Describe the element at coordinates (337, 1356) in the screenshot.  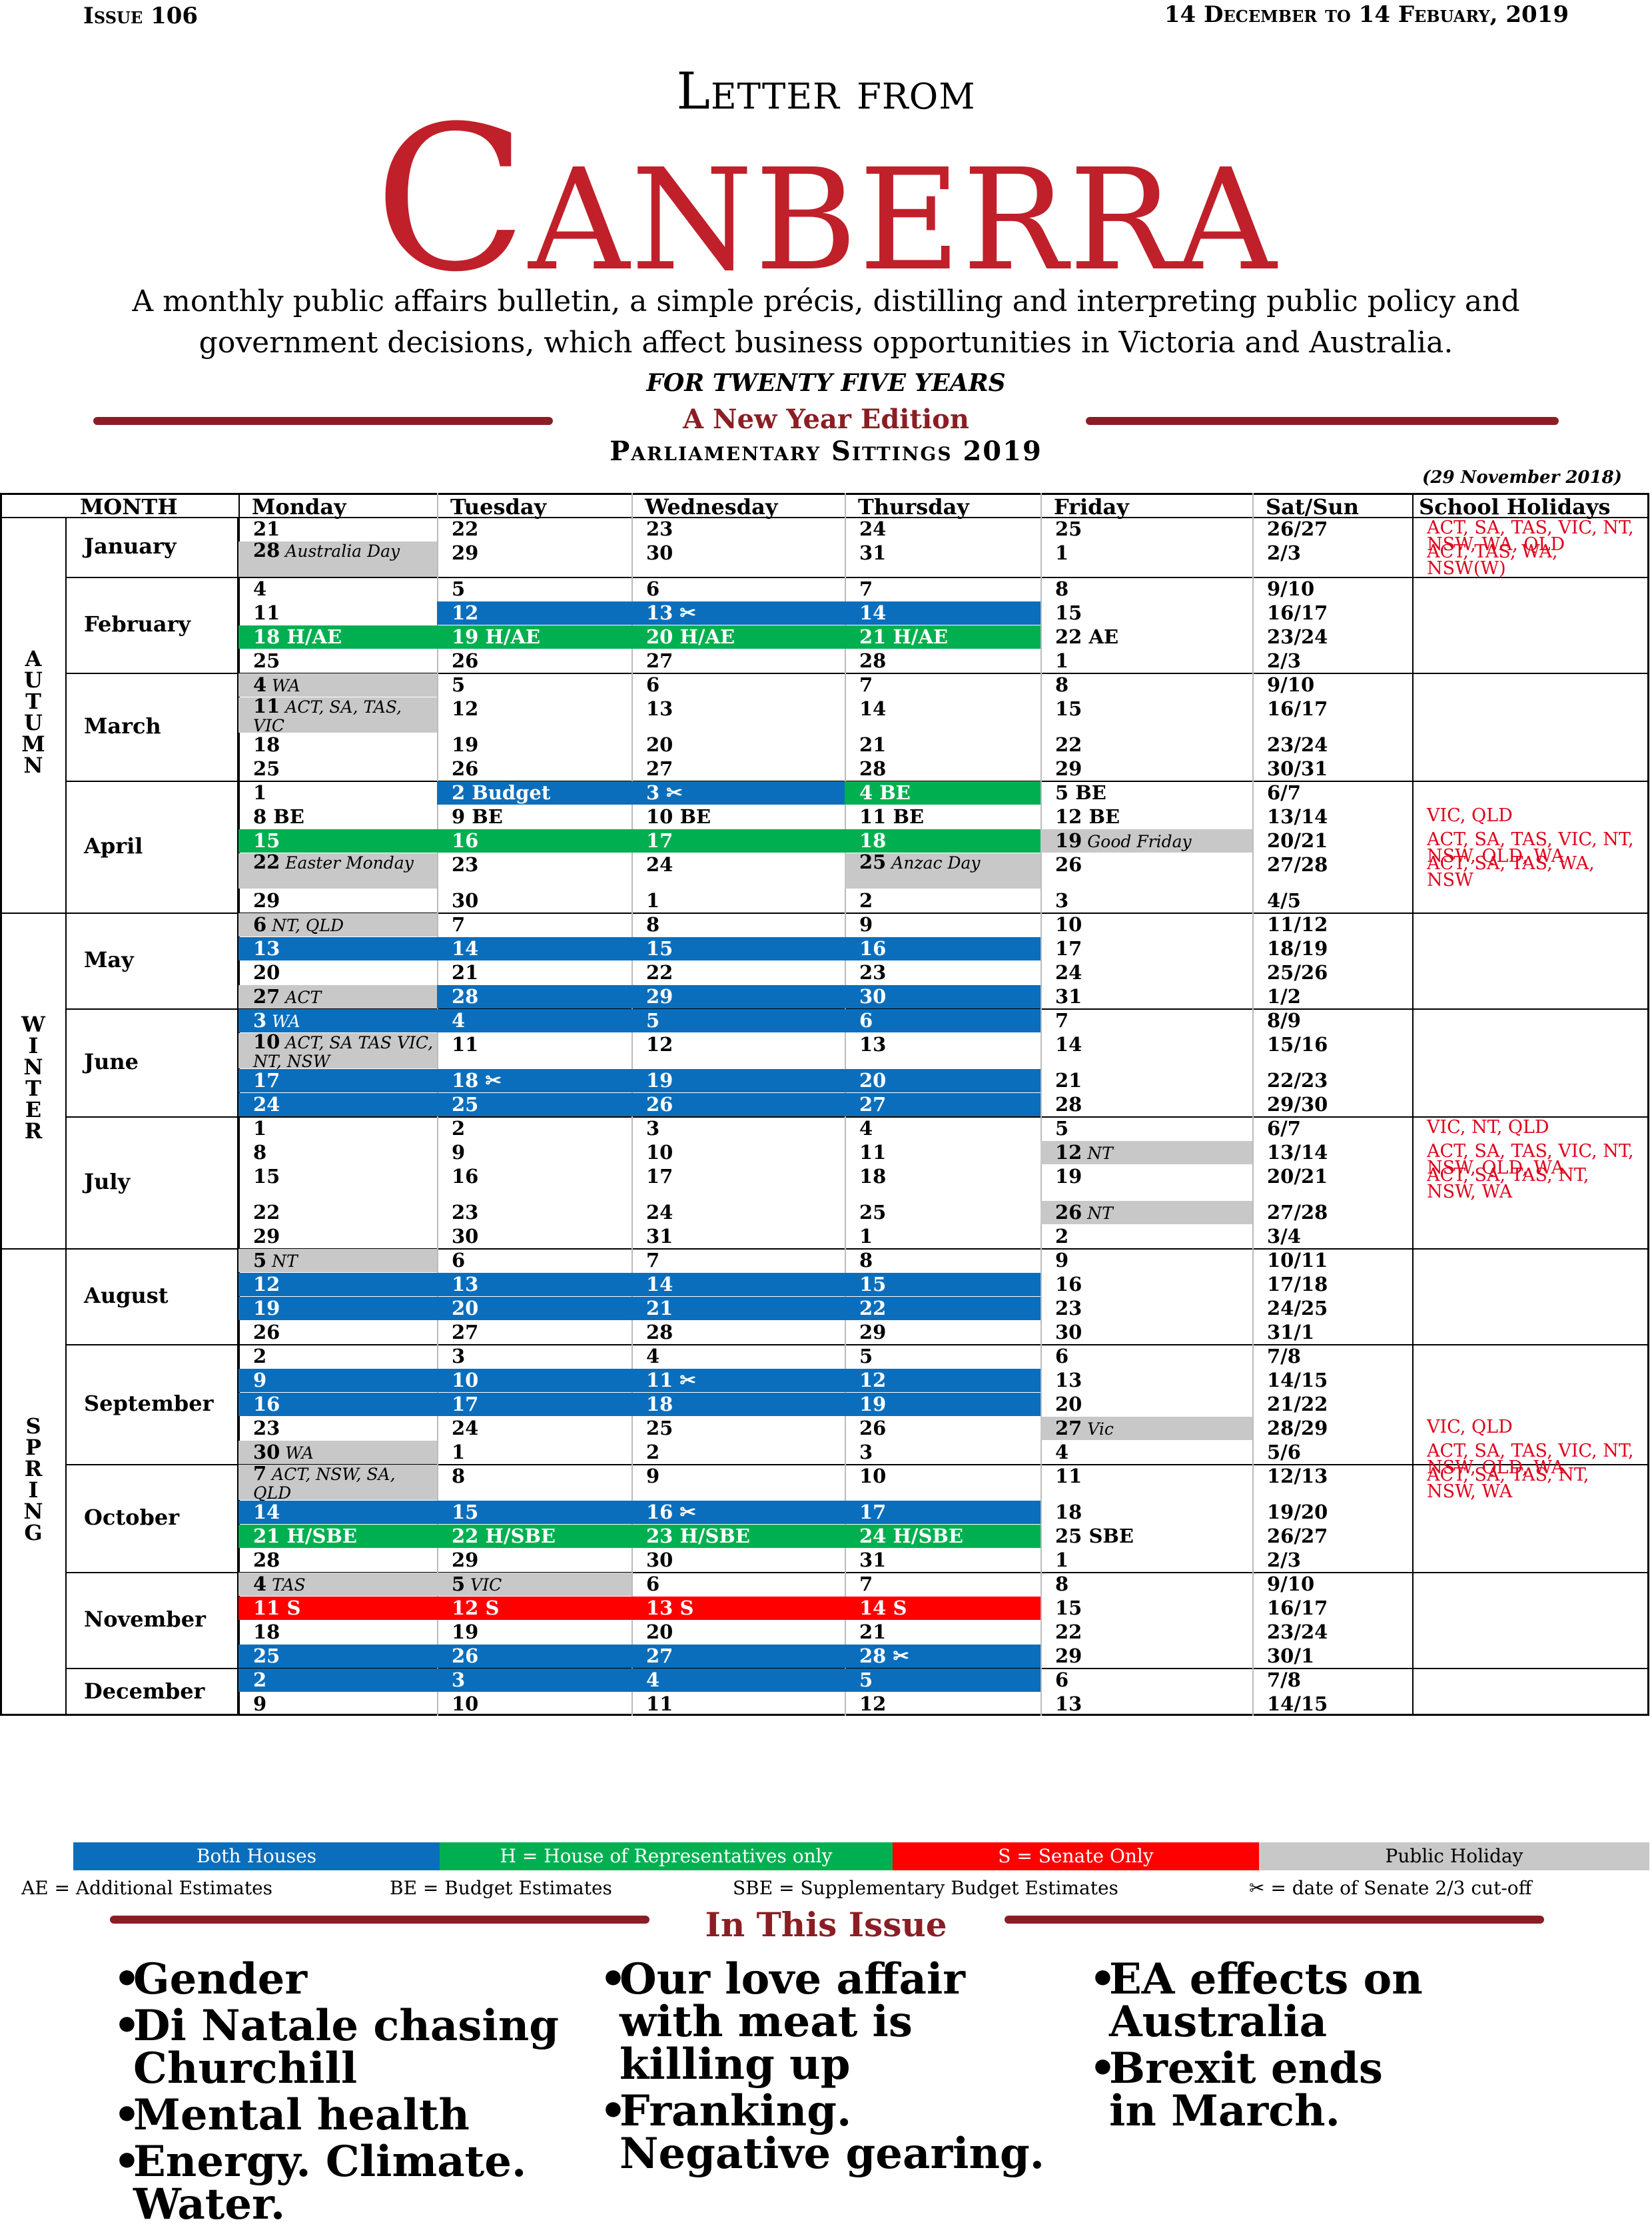
I see `day-cell: 2` at that location.